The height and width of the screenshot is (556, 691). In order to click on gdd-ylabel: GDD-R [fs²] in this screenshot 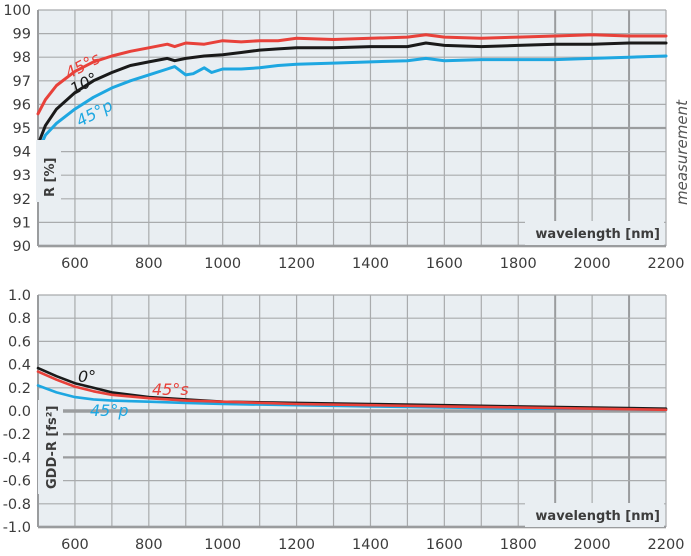, I will do `click(52, 447)`.